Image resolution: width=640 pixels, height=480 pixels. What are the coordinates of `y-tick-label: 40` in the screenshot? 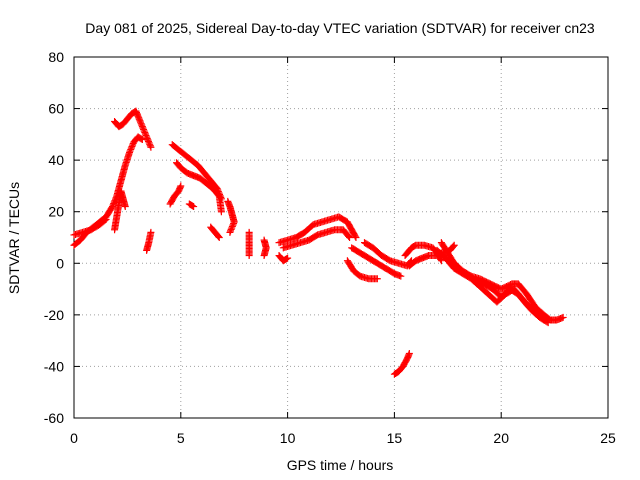 It's located at (56, 160).